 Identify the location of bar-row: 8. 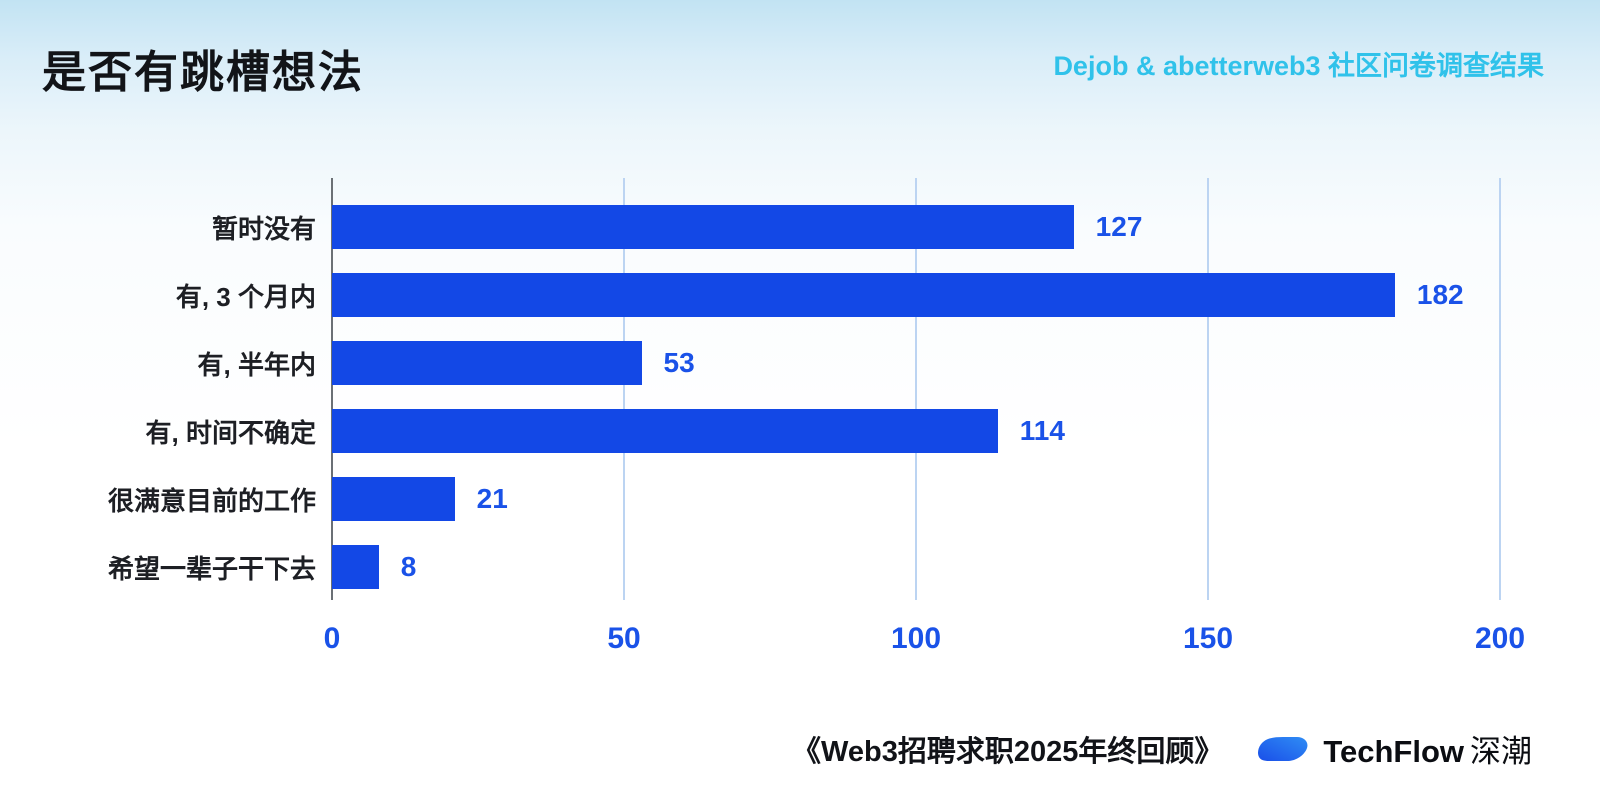
(916, 567).